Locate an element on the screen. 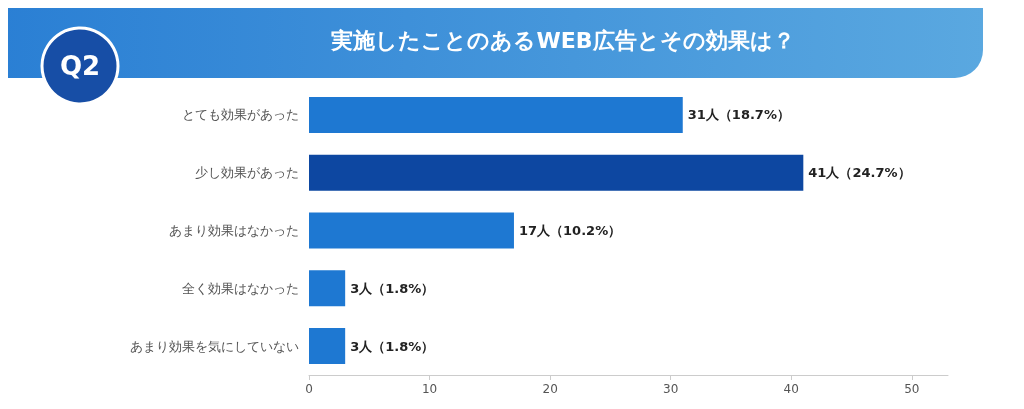 This screenshot has height=409, width=1024. y-tick-label: 全く効果はなかった is located at coordinates (240, 288).